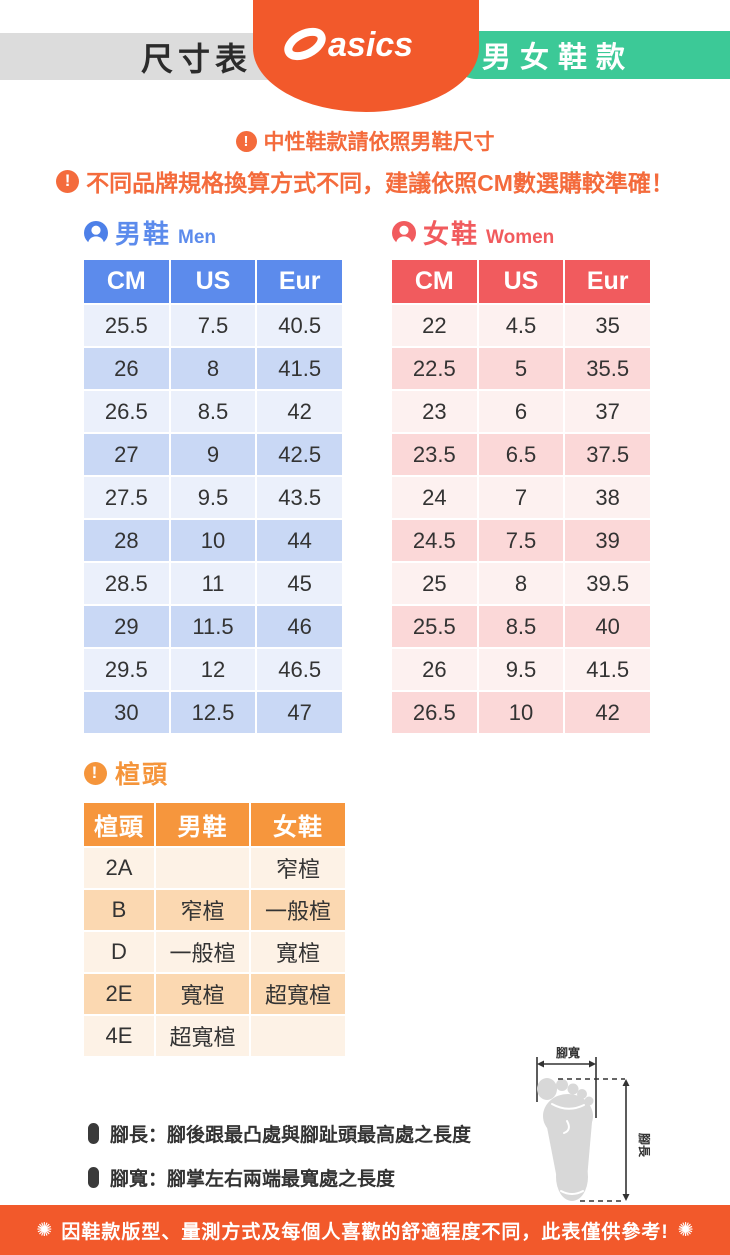 Image resolution: width=730 pixels, height=1255 pixels. I want to click on table-row: 26.5 8.5 42, so click(213, 411).